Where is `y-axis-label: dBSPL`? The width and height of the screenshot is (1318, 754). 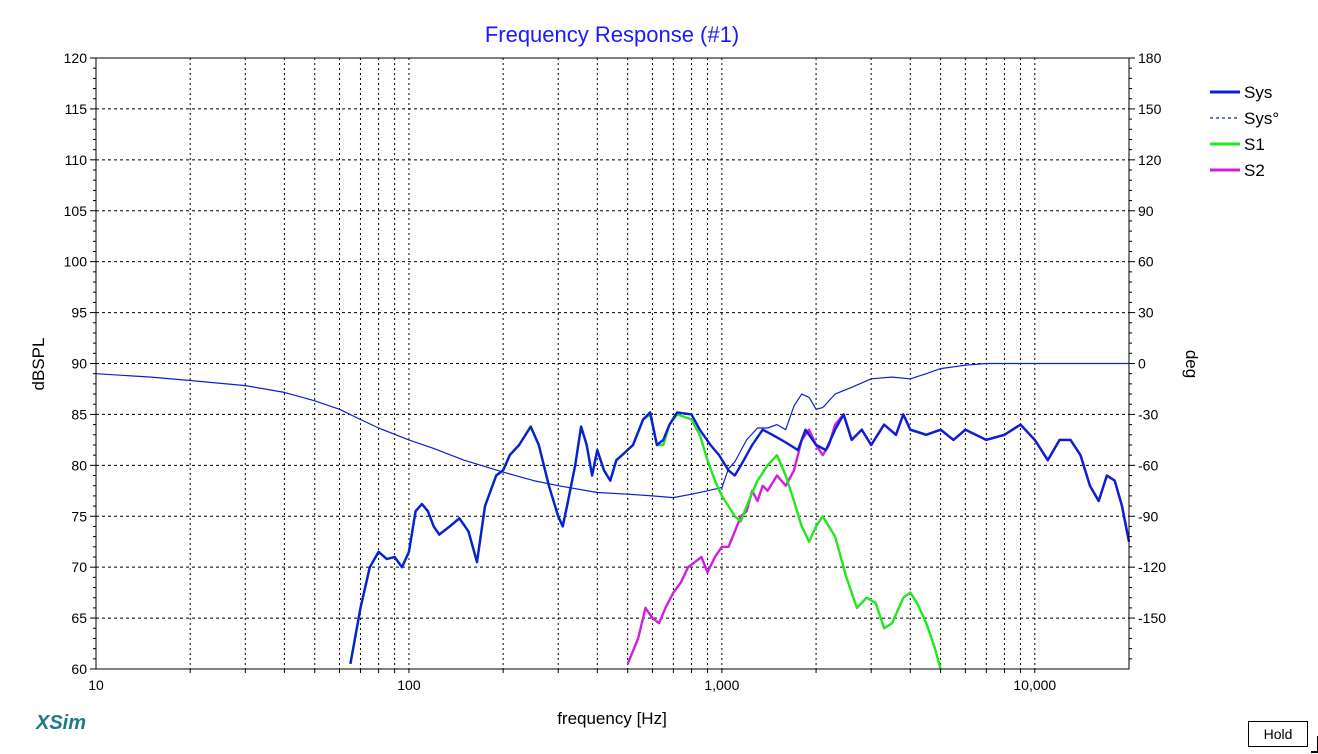 y-axis-label: dBSPL is located at coordinates (38, 364).